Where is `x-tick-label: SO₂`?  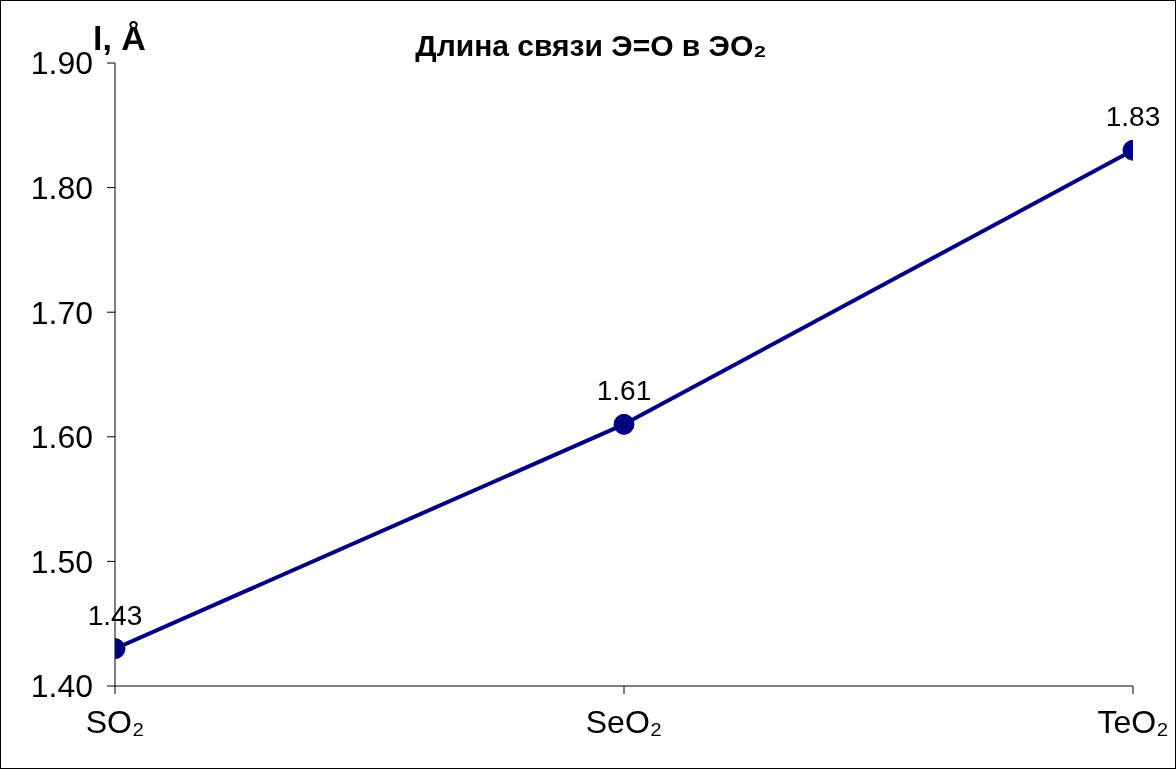
x-tick-label: SO₂ is located at coordinates (115, 721).